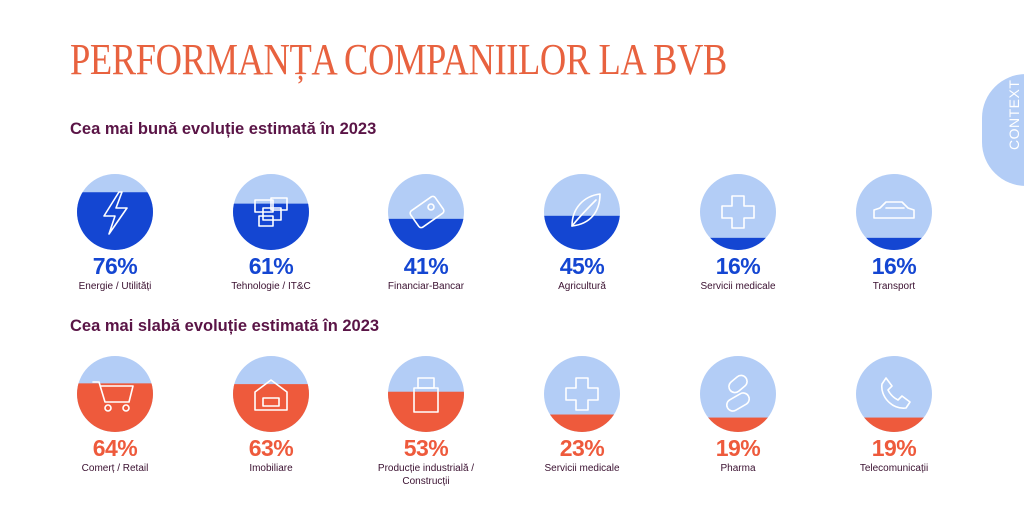  What do you see at coordinates (271, 286) in the screenshot?
I see `category-label: Tehnologie / IT&C` at bounding box center [271, 286].